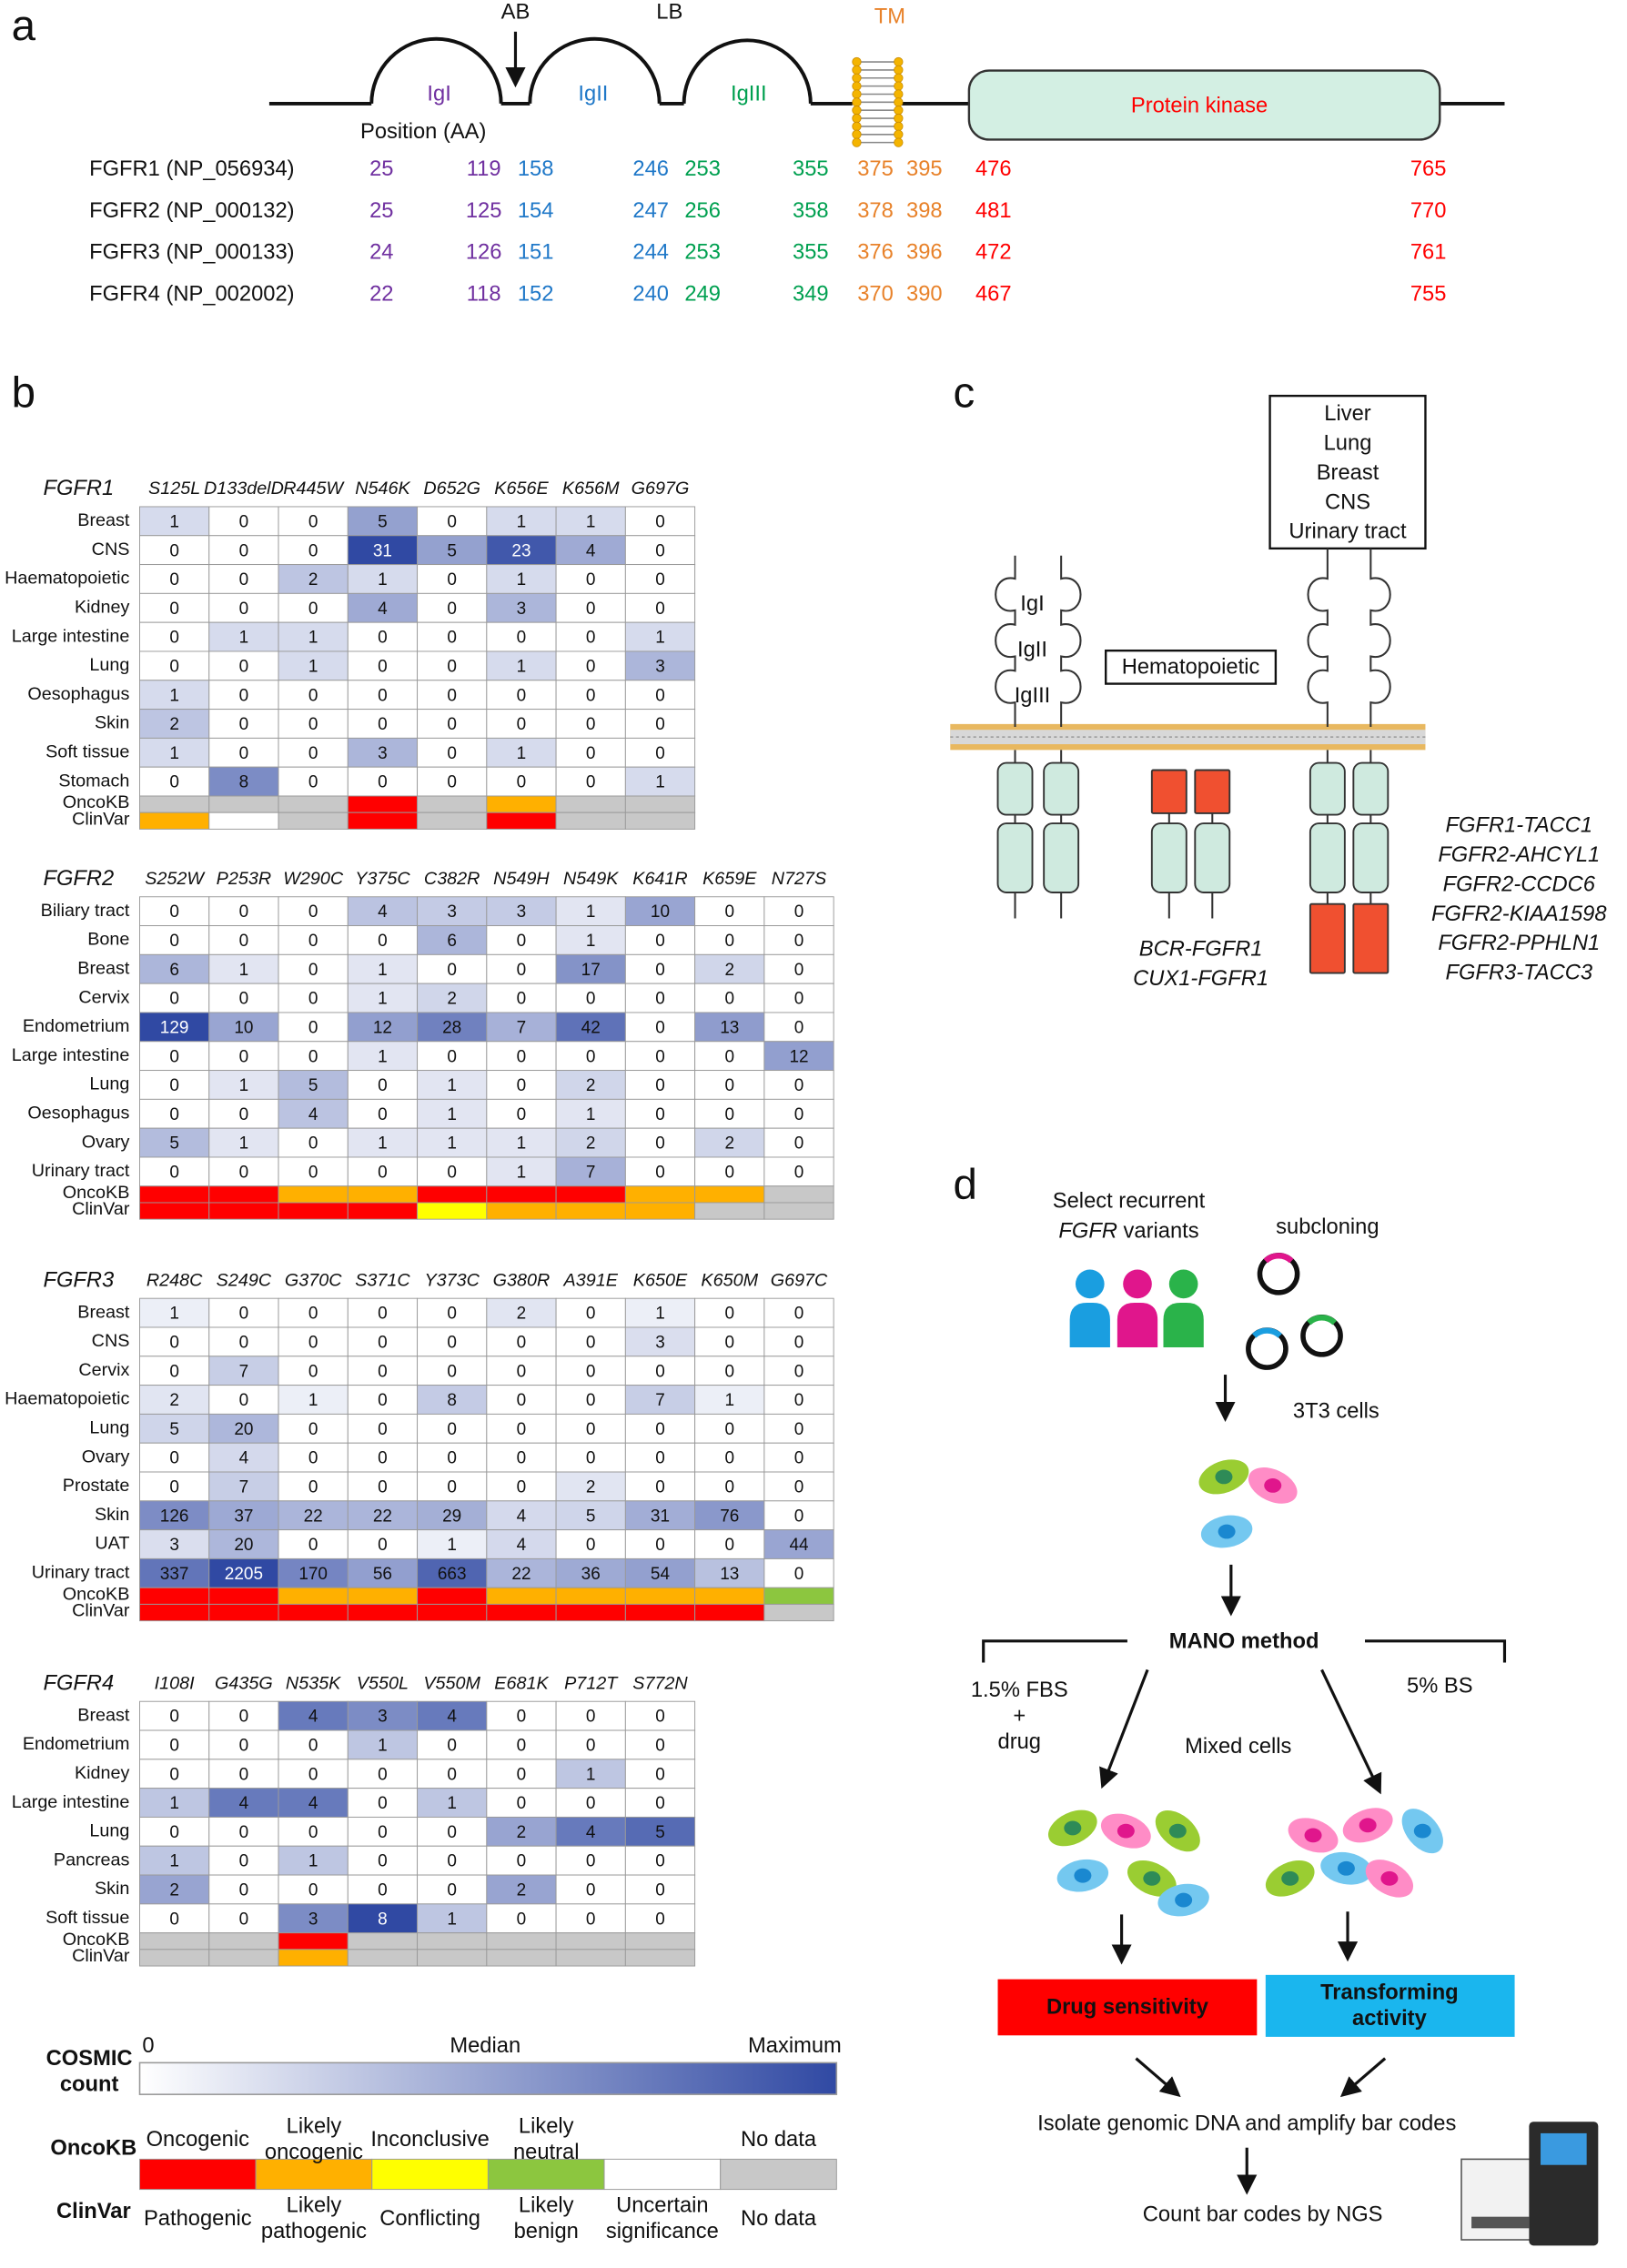  I want to click on membrane, so click(1188, 737).